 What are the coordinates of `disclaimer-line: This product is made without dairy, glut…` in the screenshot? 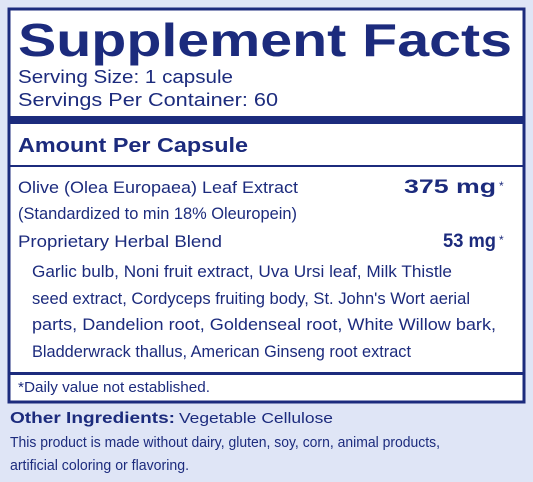 It's located at (225, 442).